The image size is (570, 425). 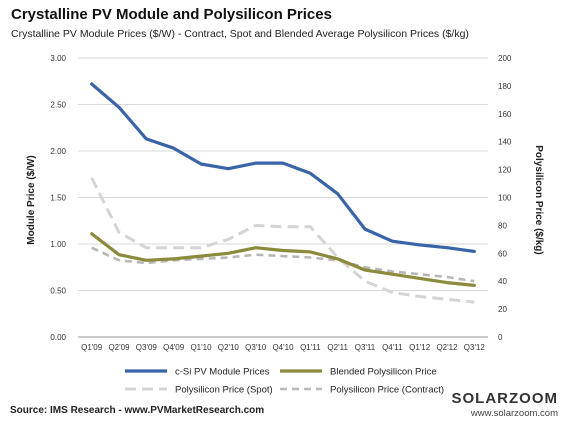 I want to click on x-tick-label: Q2'11, so click(x=337, y=347).